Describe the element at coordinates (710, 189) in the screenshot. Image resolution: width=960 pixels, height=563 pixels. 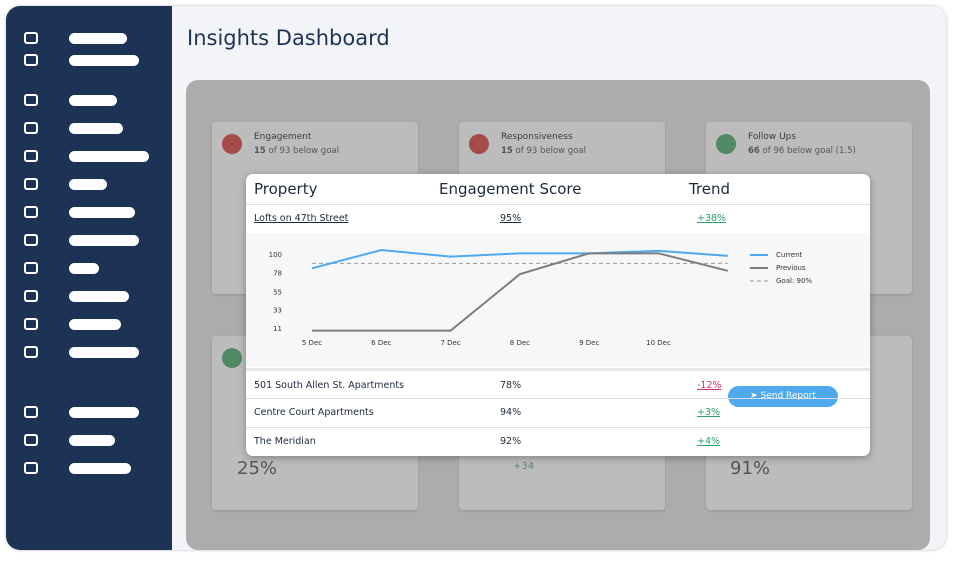
I see `column-header: Trend` at that location.